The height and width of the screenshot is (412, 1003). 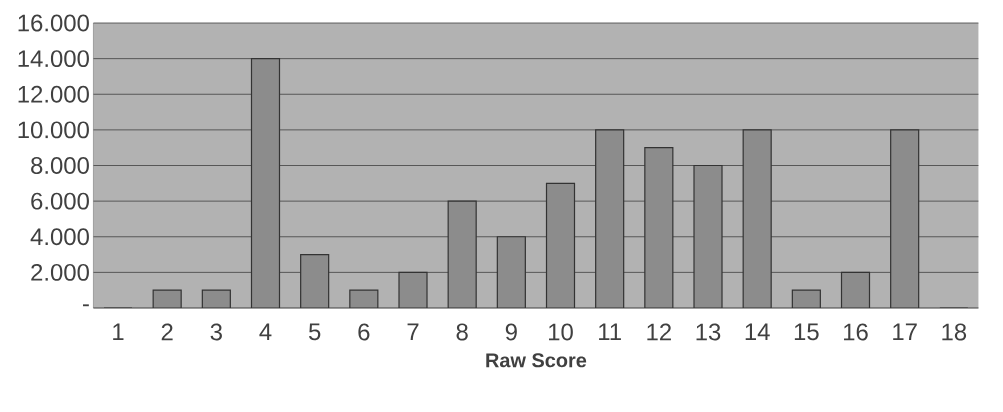 What do you see at coordinates (53, 94) in the screenshot?
I see `y-tick-label: 12.000` at bounding box center [53, 94].